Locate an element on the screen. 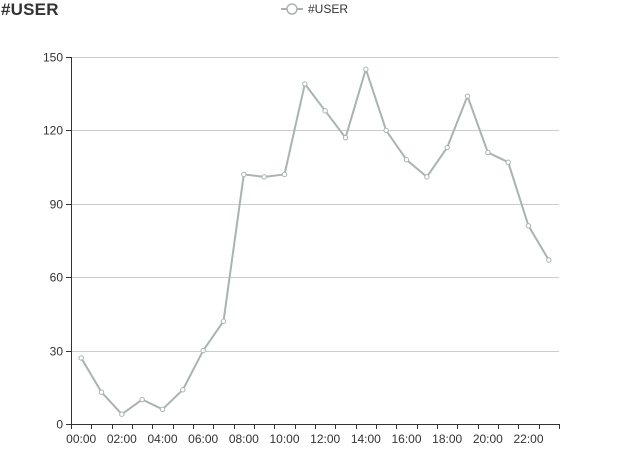 The image size is (627, 464). legend-label: #USER is located at coordinates (328, 9).